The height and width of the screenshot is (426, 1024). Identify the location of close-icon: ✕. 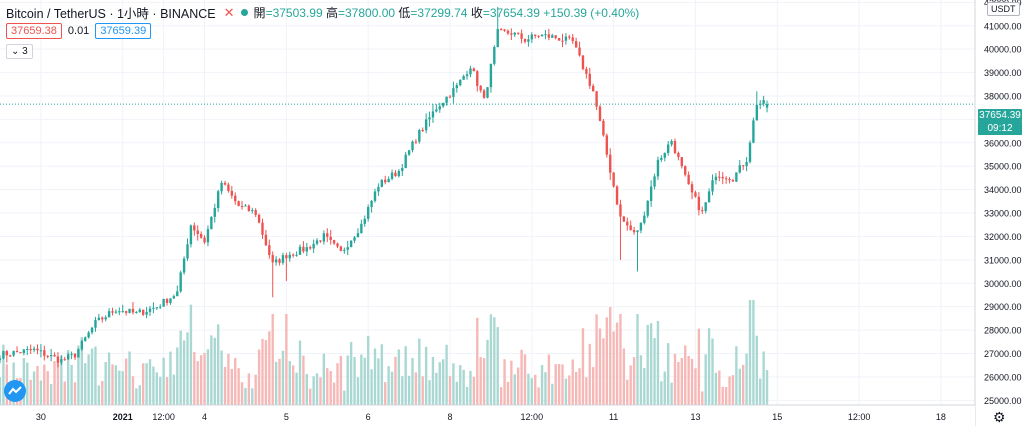
(229, 12).